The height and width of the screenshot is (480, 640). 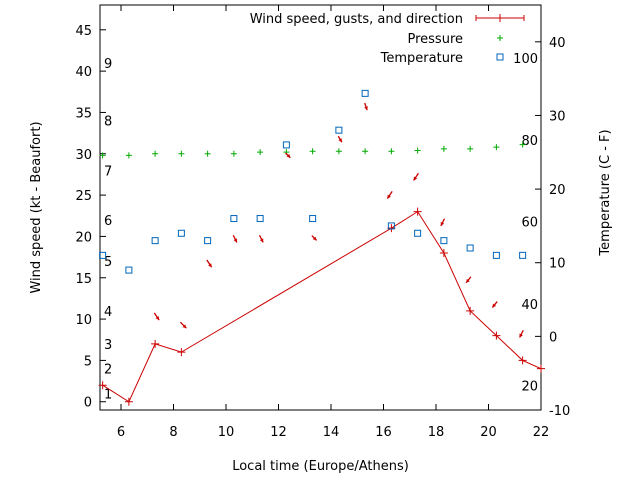 What do you see at coordinates (529, 222) in the screenshot?
I see `fahrenheit-label: 60` at bounding box center [529, 222].